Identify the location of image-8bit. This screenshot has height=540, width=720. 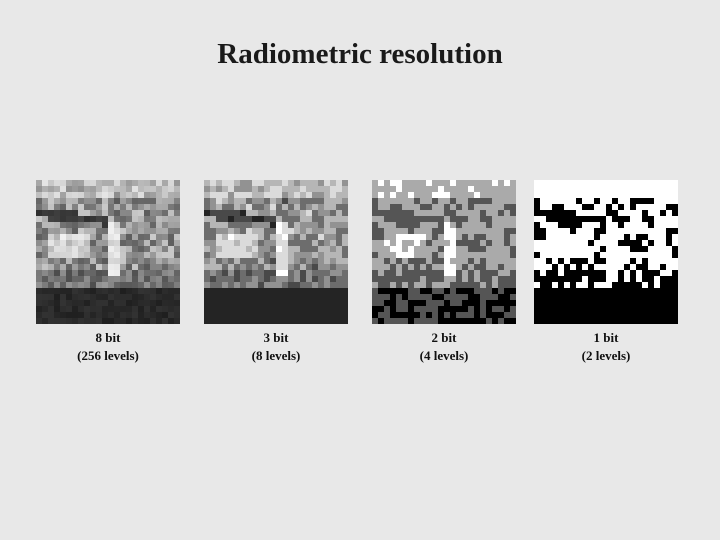
(108, 252).